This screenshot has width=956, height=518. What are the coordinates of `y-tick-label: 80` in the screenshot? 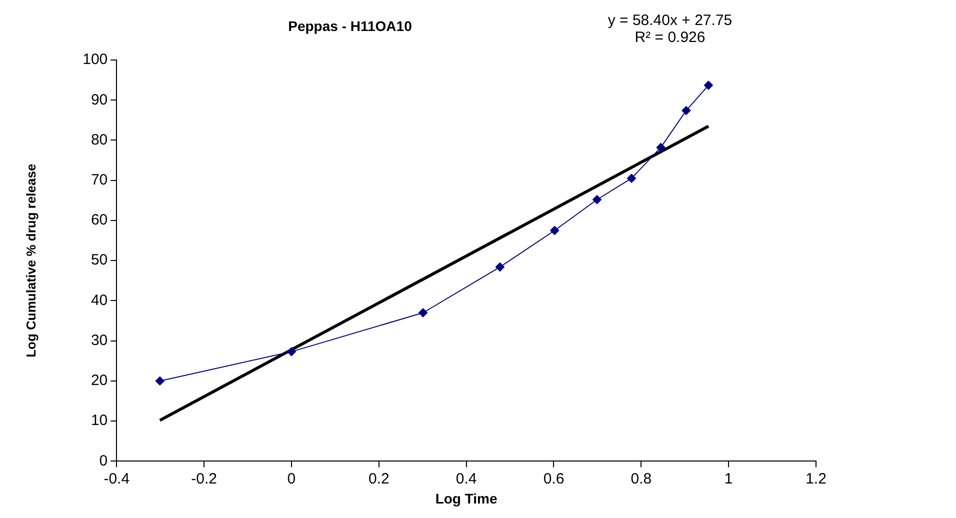 It's located at (99, 139).